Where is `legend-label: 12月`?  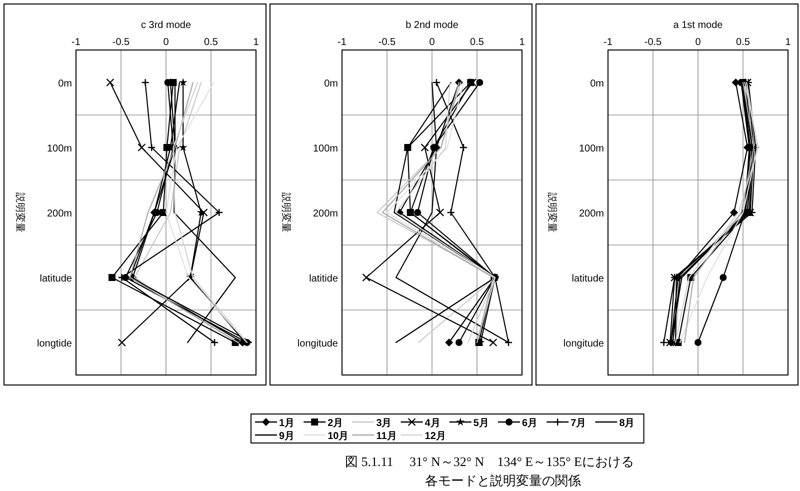 legend-label: 12月 is located at coordinates (435, 436).